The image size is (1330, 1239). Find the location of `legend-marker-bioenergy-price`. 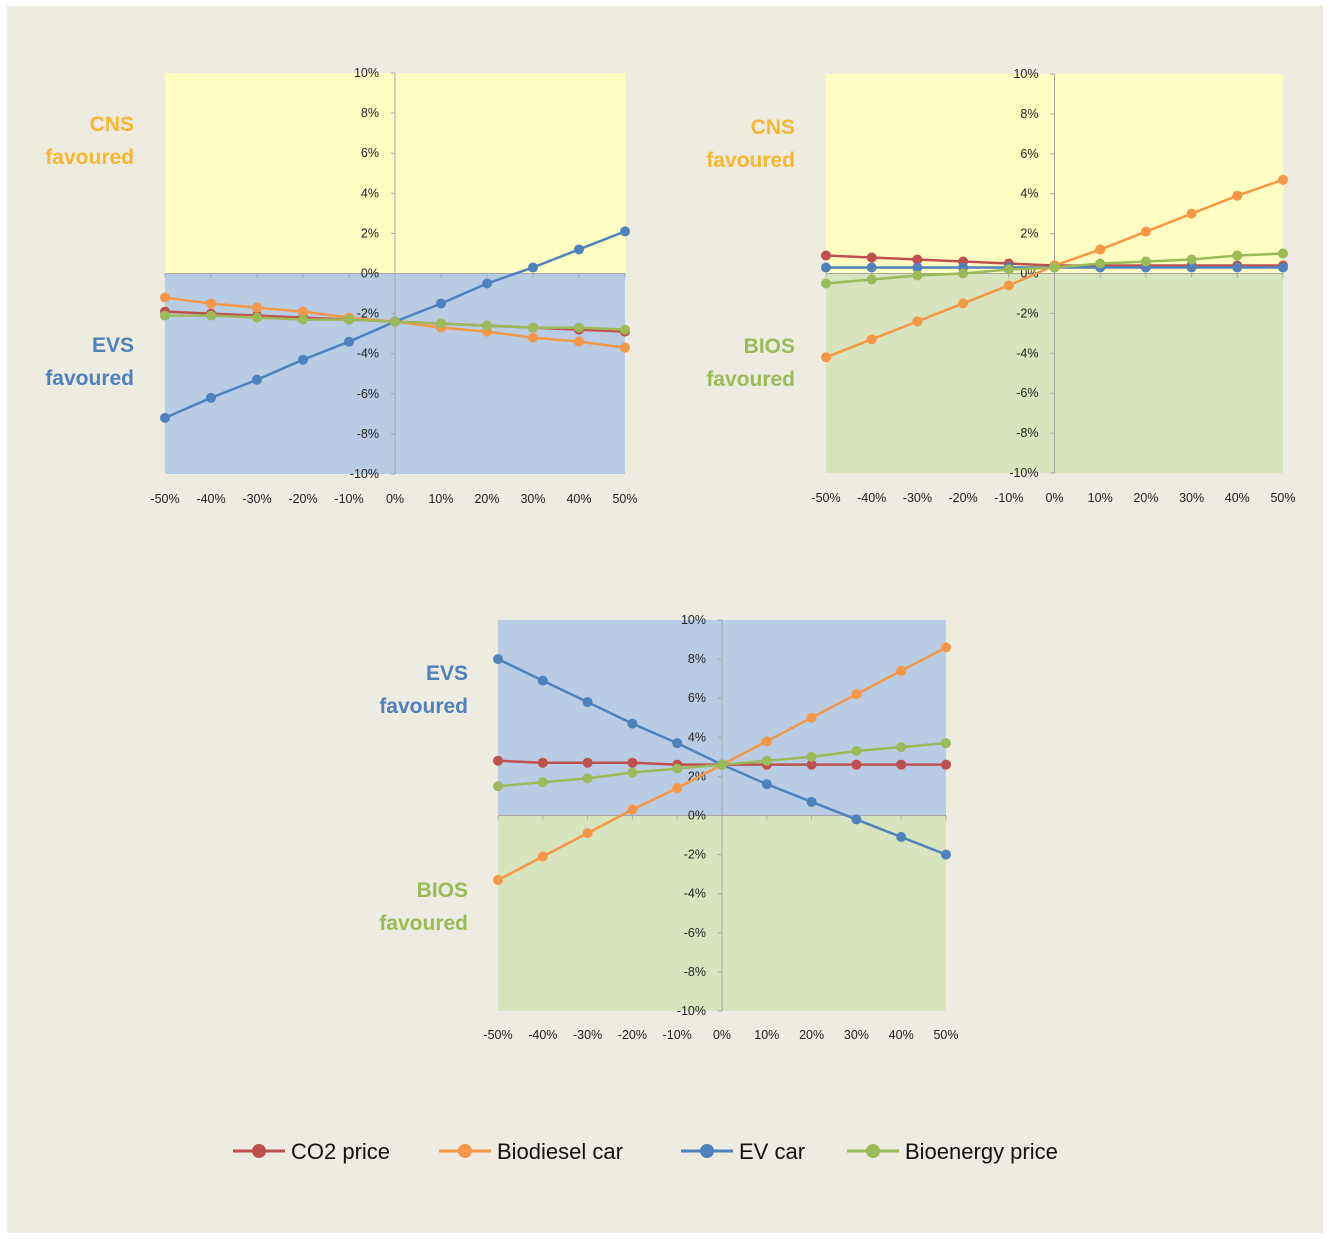

legend-marker-bioenergy-price is located at coordinates (873, 1151).